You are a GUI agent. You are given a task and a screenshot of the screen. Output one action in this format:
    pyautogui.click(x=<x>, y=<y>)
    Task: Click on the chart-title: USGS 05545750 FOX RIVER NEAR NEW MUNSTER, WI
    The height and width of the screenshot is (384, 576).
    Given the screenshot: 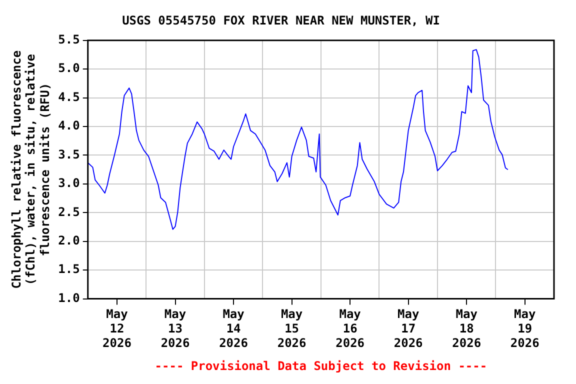 What is the action you would take?
    pyautogui.click(x=281, y=20)
    